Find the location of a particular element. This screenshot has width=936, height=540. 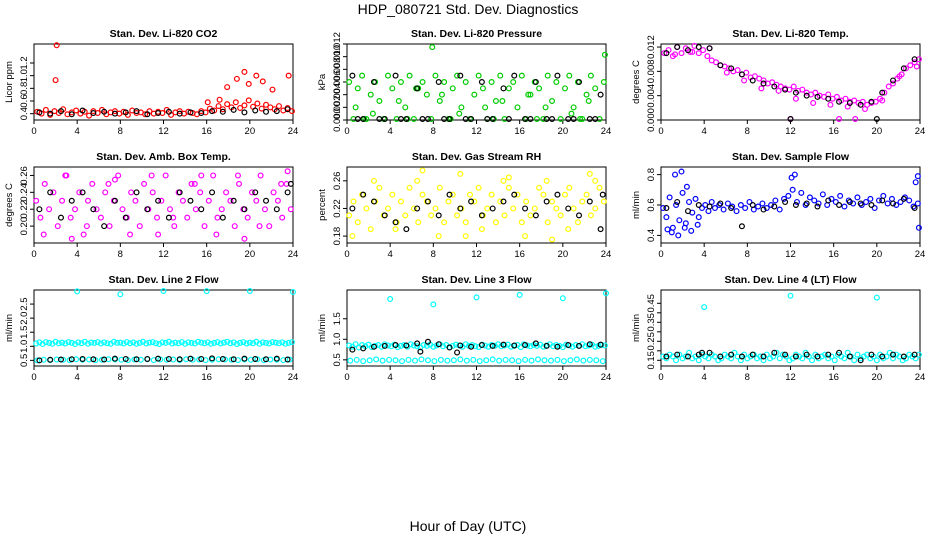

y-tick-label: 0.000 is located at coordinates (337, 120).